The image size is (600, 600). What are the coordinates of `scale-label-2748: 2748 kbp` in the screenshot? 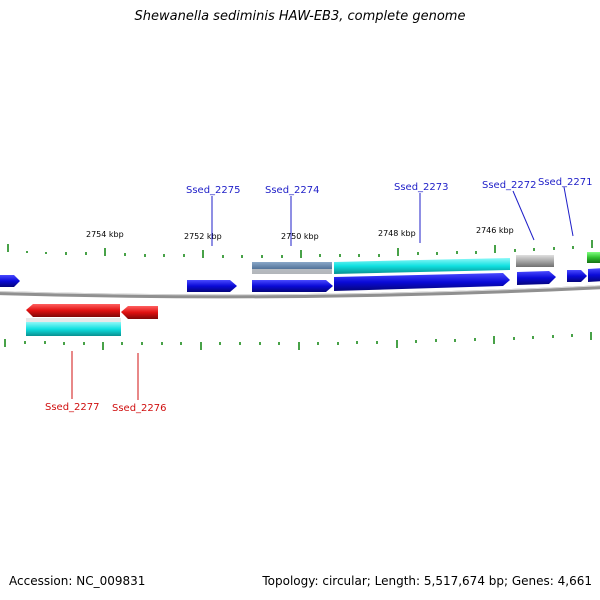 It's located at (397, 233).